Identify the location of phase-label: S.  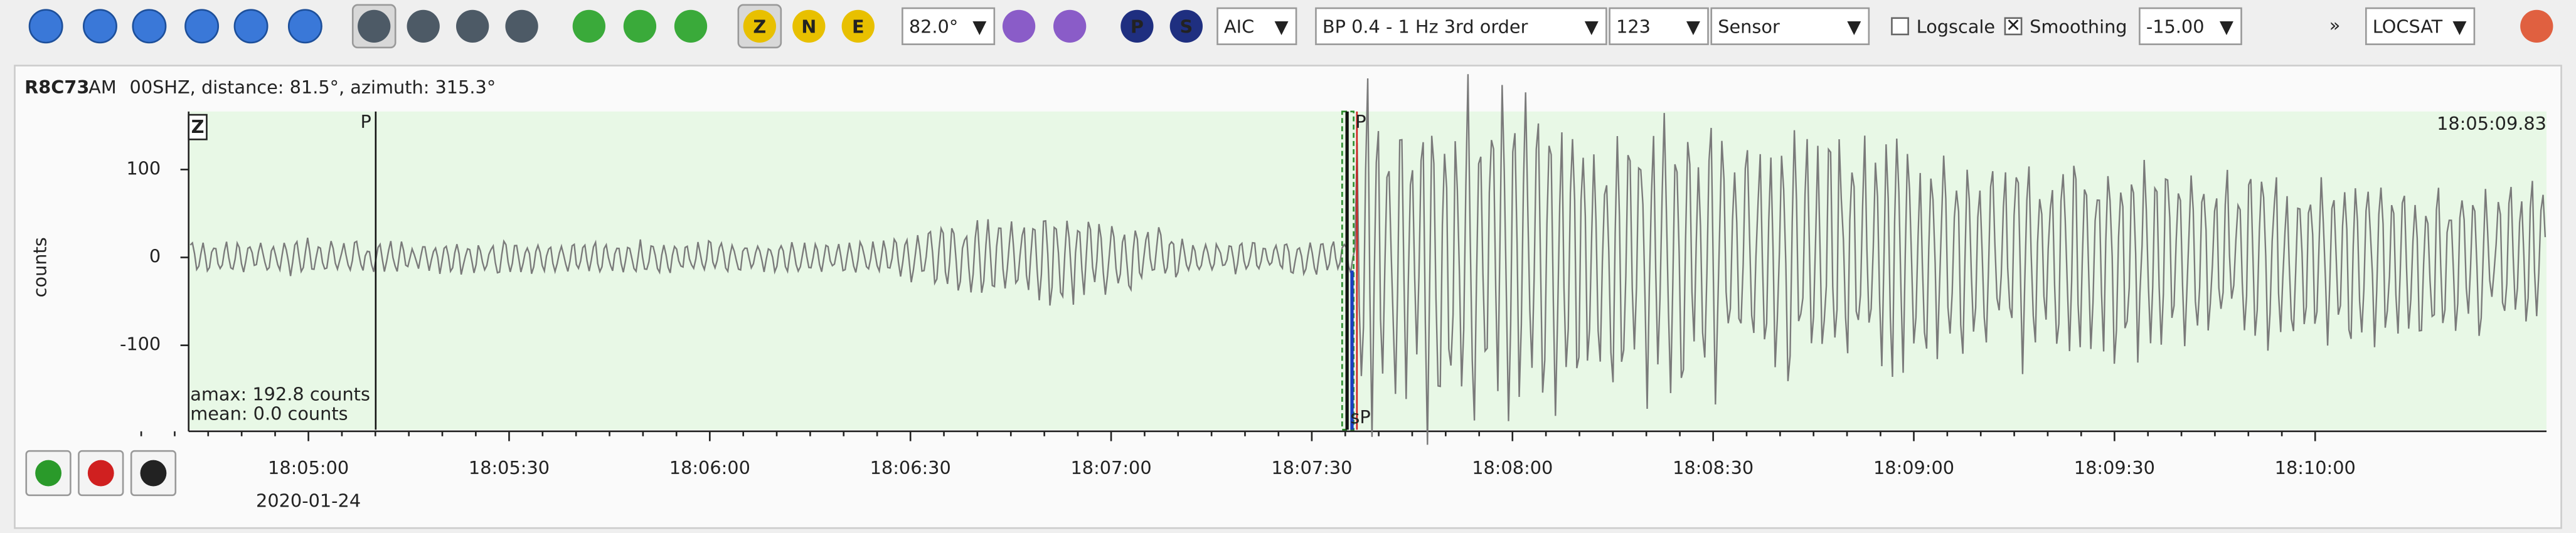
(1186, 26).